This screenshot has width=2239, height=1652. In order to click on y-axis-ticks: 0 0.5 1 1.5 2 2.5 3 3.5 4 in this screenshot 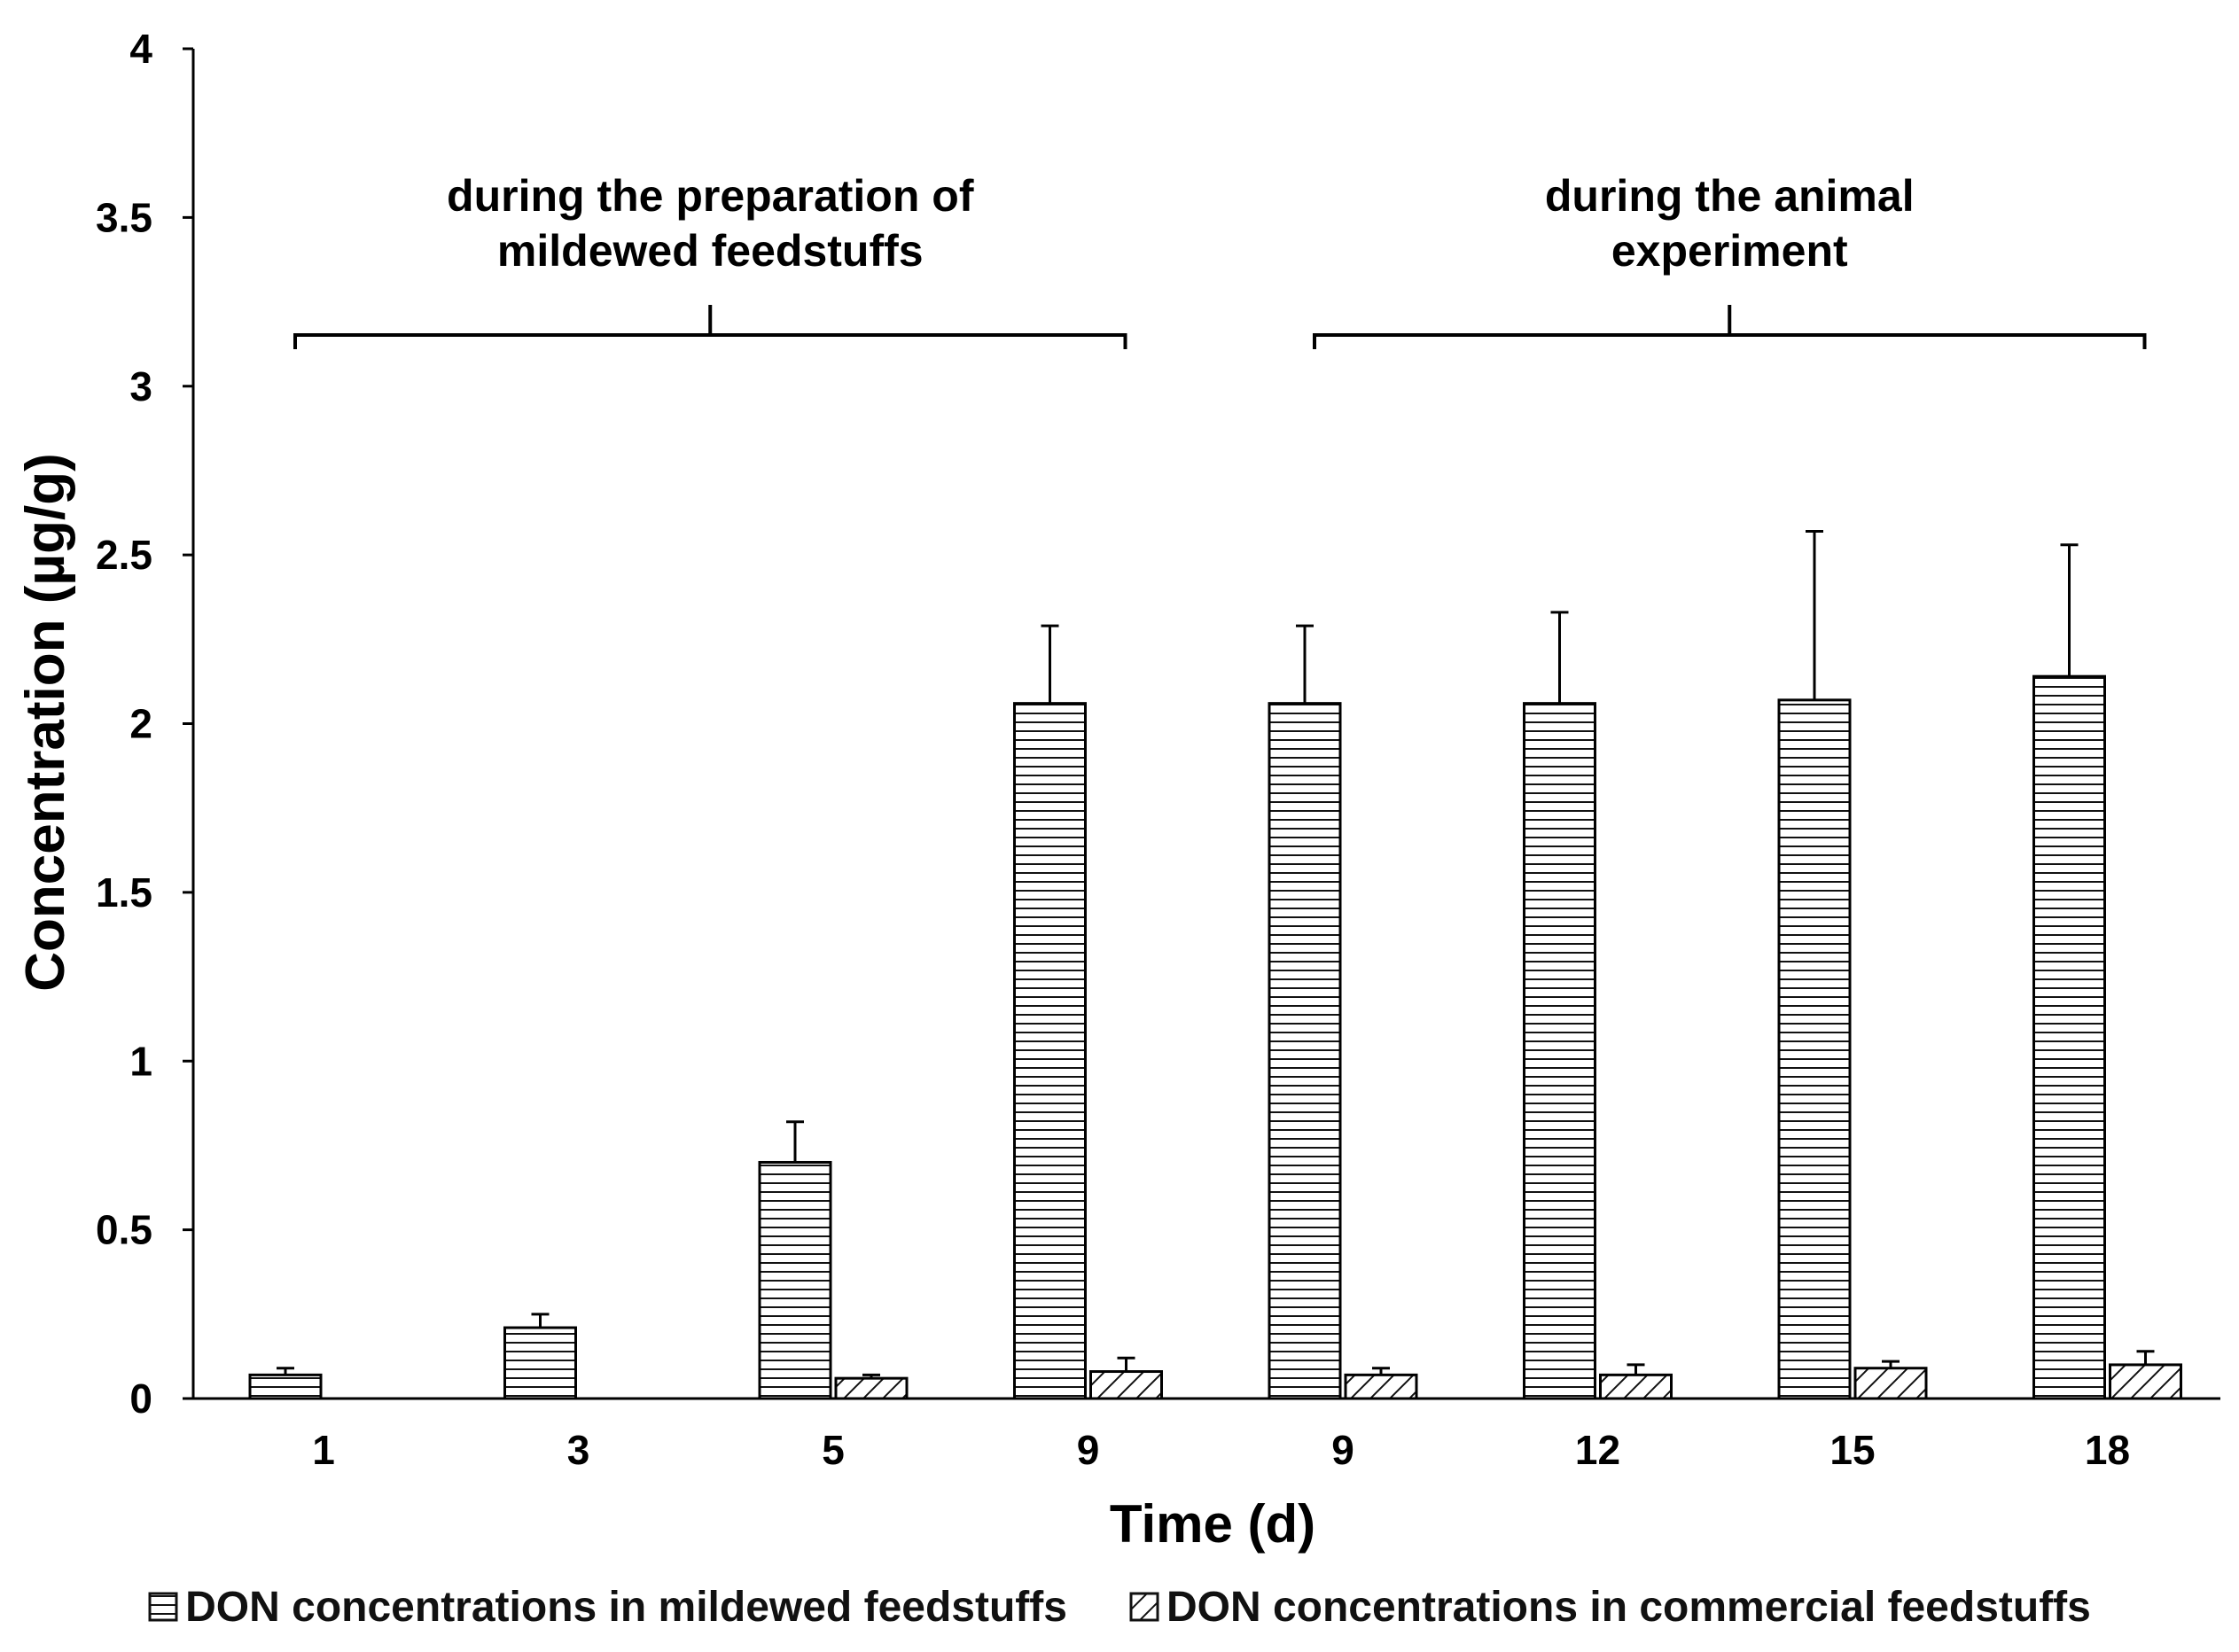, I will do `click(144, 724)`.